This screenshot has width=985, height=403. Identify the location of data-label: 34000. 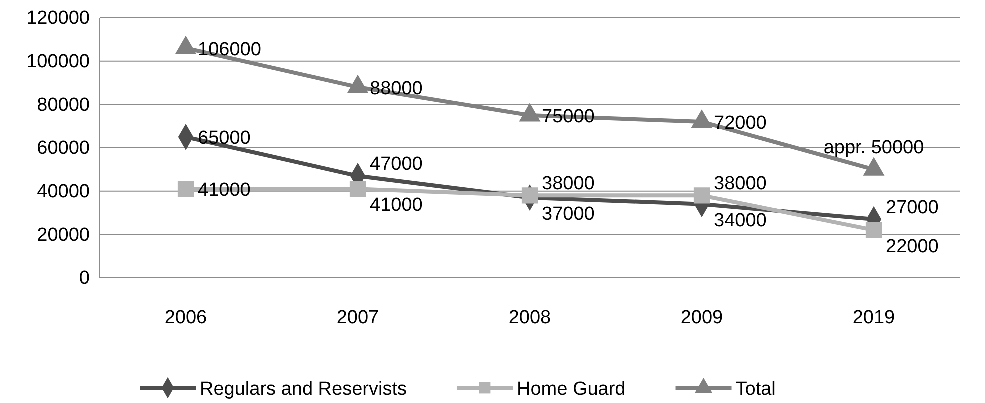
(740, 221).